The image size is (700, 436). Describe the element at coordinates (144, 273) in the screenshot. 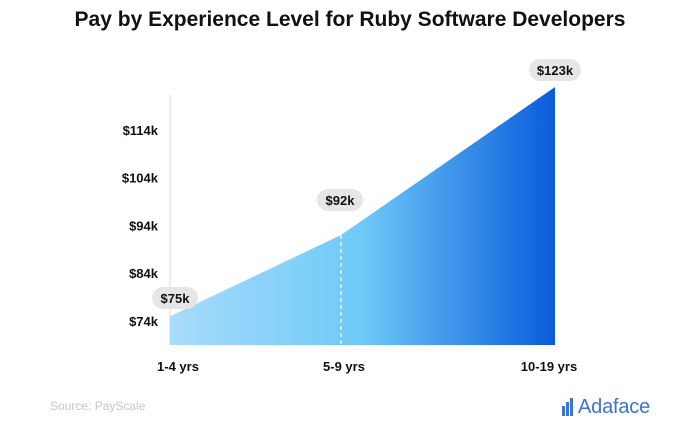

I see `y-tick-label: $84k` at that location.